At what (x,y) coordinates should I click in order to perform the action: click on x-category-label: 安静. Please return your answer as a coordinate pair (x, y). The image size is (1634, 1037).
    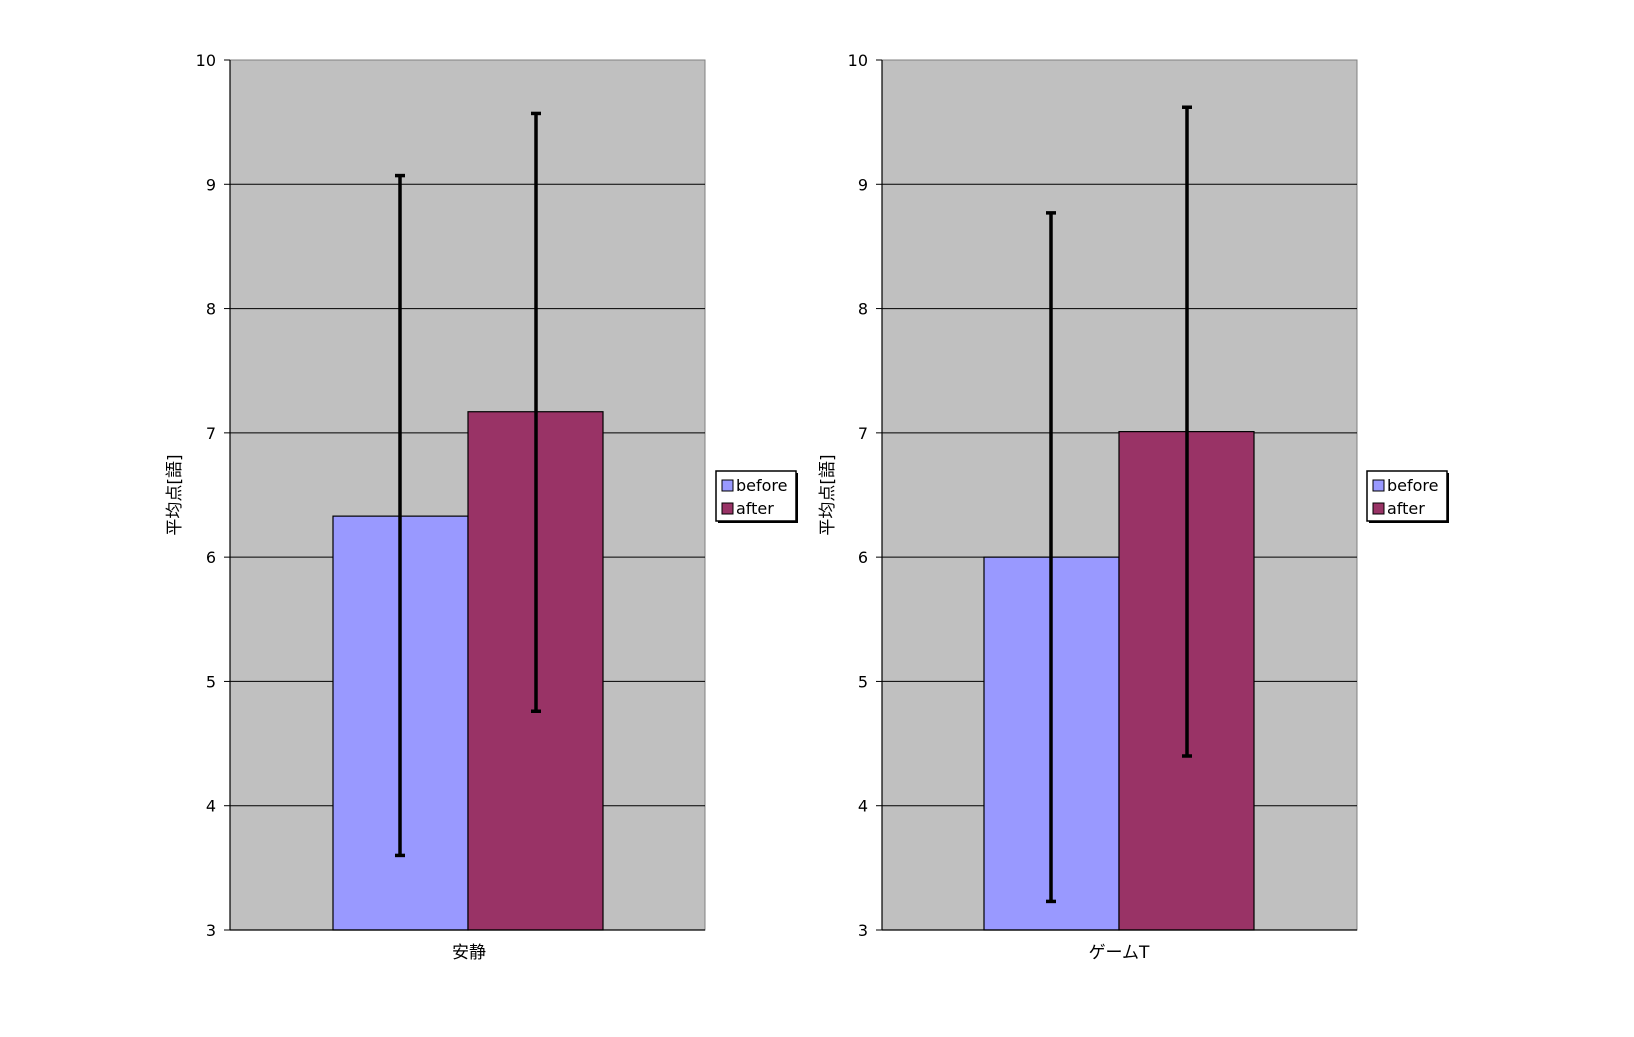
    Looking at the image, I should click on (469, 953).